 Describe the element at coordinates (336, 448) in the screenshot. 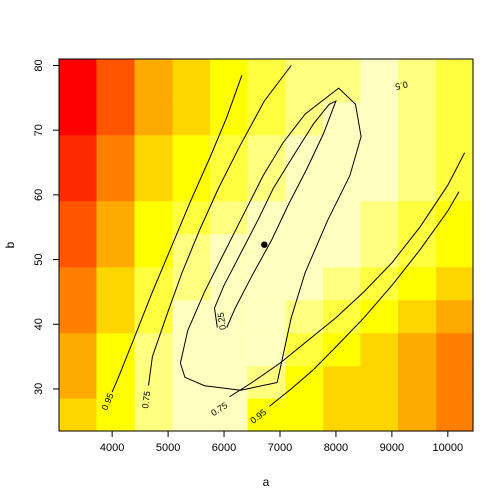

I see `x-tick-label: 8000` at that location.